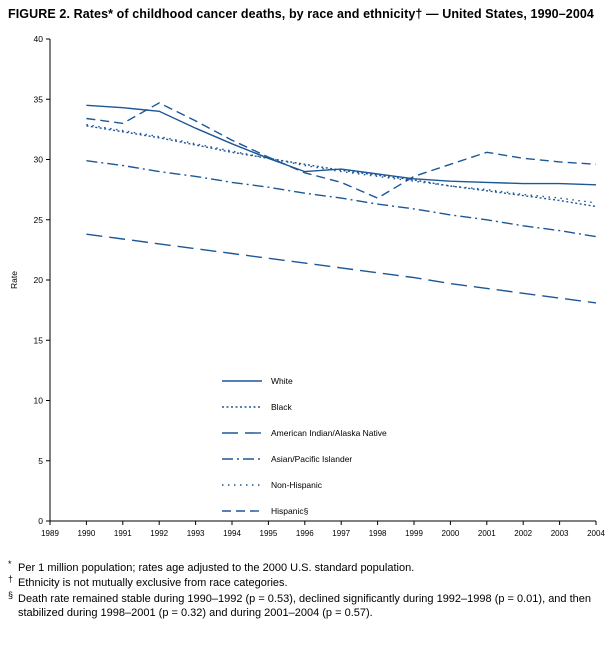 This screenshot has width=608, height=658. Describe the element at coordinates (341, 533) in the screenshot. I see `svg-text: 1997` at that location.